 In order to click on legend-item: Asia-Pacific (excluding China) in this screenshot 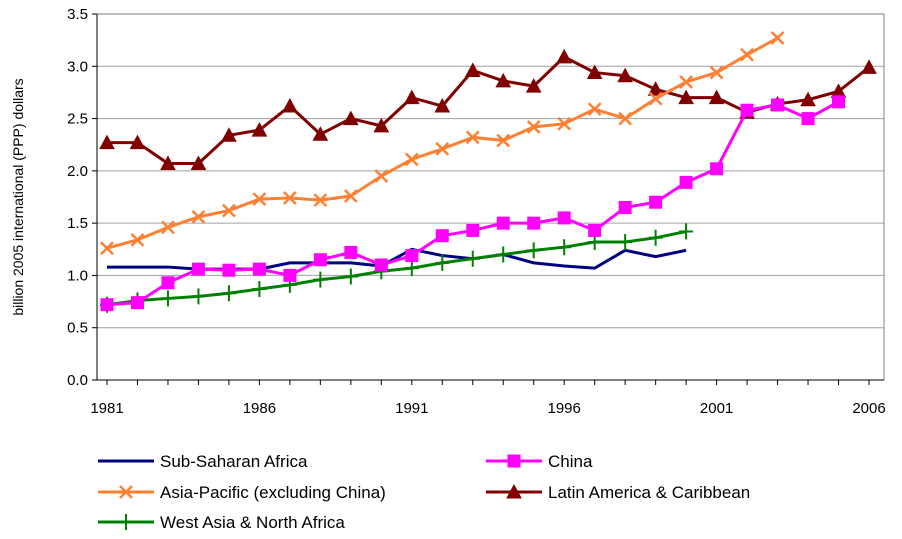, I will do `click(242, 492)`.